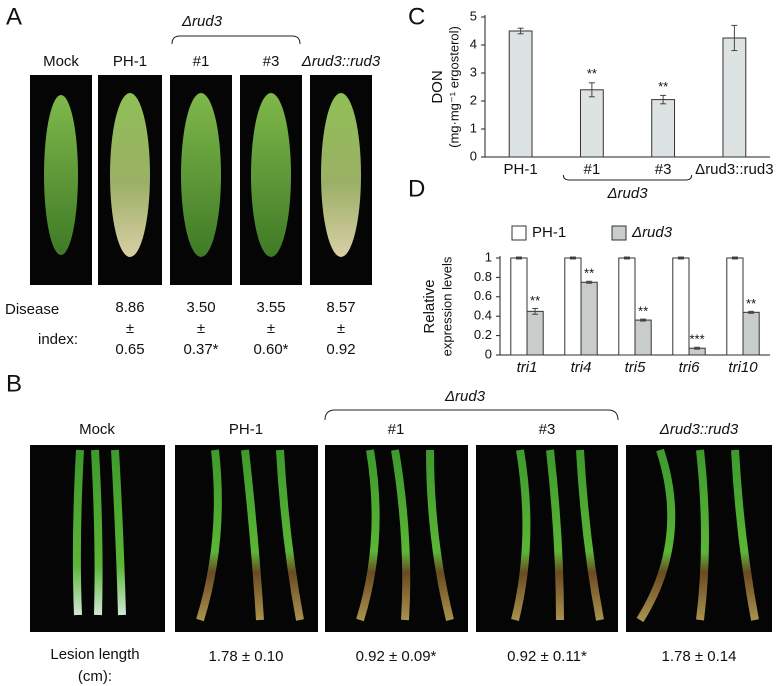 This screenshot has width=780, height=686. What do you see at coordinates (699, 429) in the screenshot?
I see `column-label: Δrud3::rud3` at bounding box center [699, 429].